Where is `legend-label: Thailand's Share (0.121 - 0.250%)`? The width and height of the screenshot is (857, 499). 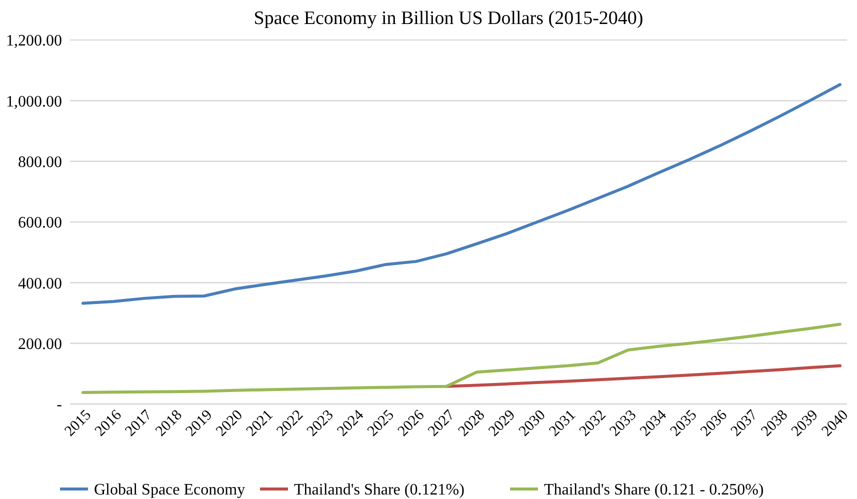
legend-label: Thailand's Share (0.121 - 0.250%) is located at coordinates (654, 490).